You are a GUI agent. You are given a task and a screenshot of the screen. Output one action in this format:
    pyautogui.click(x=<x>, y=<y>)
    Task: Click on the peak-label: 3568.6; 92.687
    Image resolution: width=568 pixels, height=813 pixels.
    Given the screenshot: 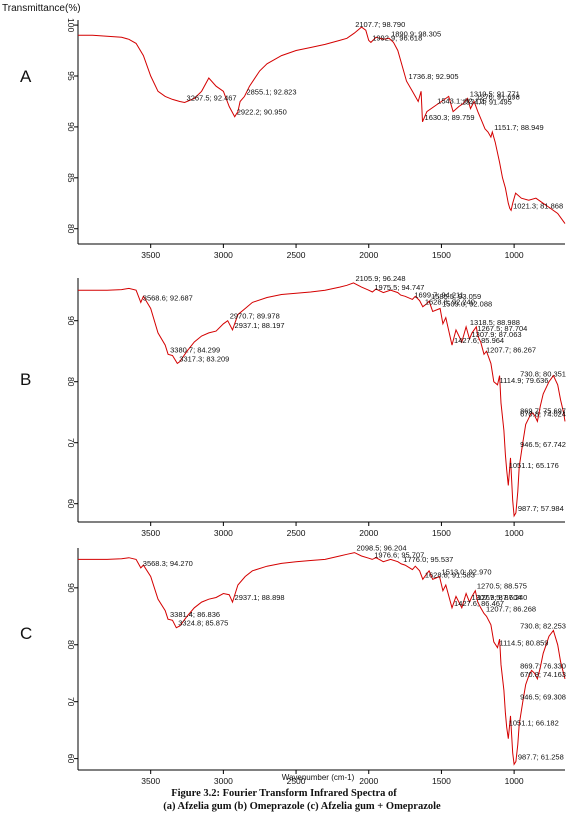 What is the action you would take?
    pyautogui.click(x=168, y=297)
    